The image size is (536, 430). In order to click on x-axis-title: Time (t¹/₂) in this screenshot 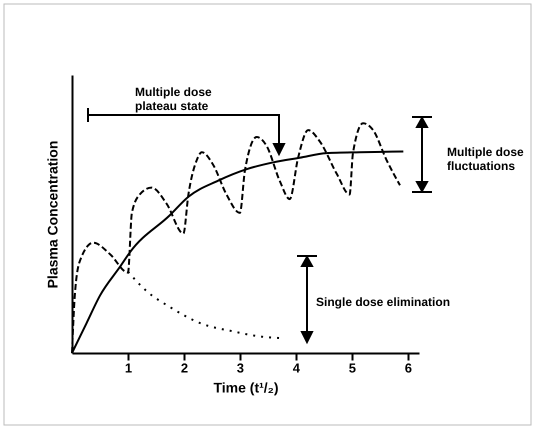, I will do `click(246, 388)`.